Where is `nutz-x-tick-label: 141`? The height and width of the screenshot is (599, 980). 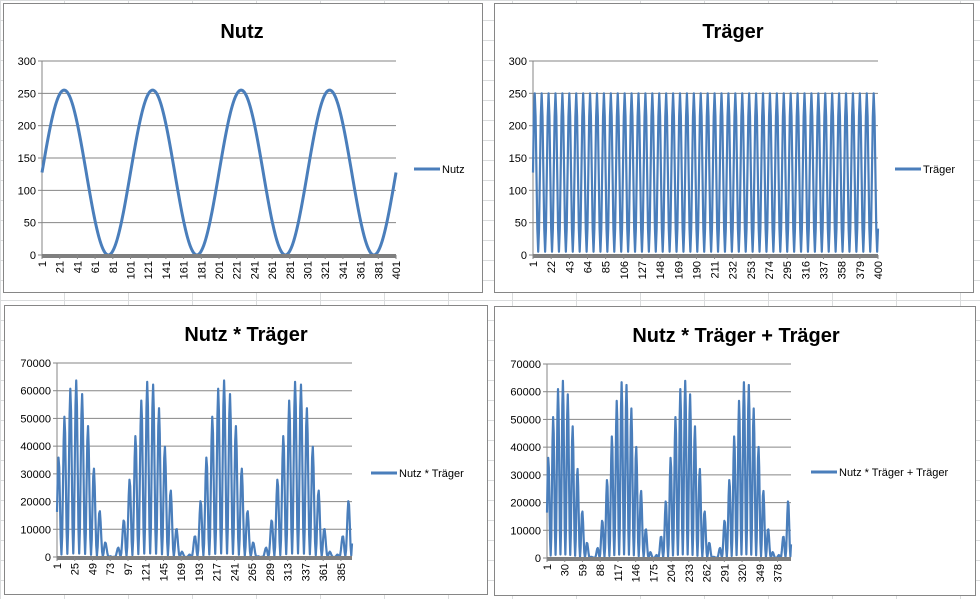
nutz-x-tick-label: 141 is located at coordinates (167, 270).